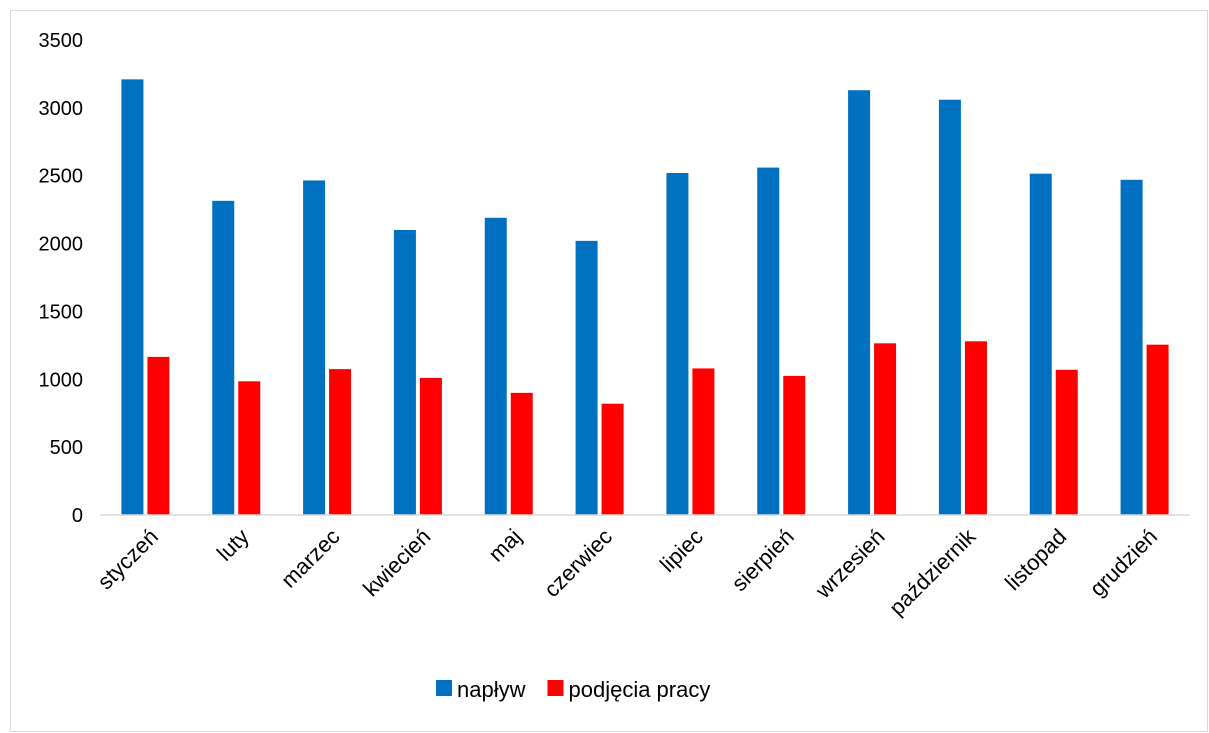 This screenshot has width=1209, height=733. I want to click on x-tick-label: lipiec, so click(681, 550).